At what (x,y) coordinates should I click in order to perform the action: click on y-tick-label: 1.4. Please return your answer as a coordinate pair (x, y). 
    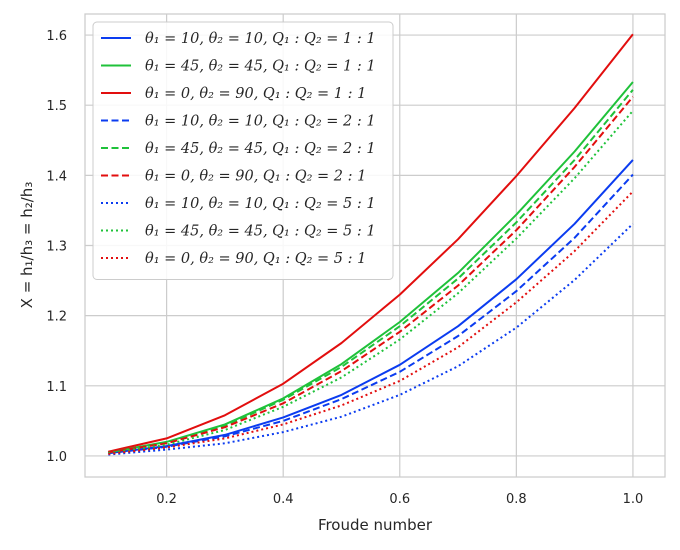
    Looking at the image, I should click on (56, 176).